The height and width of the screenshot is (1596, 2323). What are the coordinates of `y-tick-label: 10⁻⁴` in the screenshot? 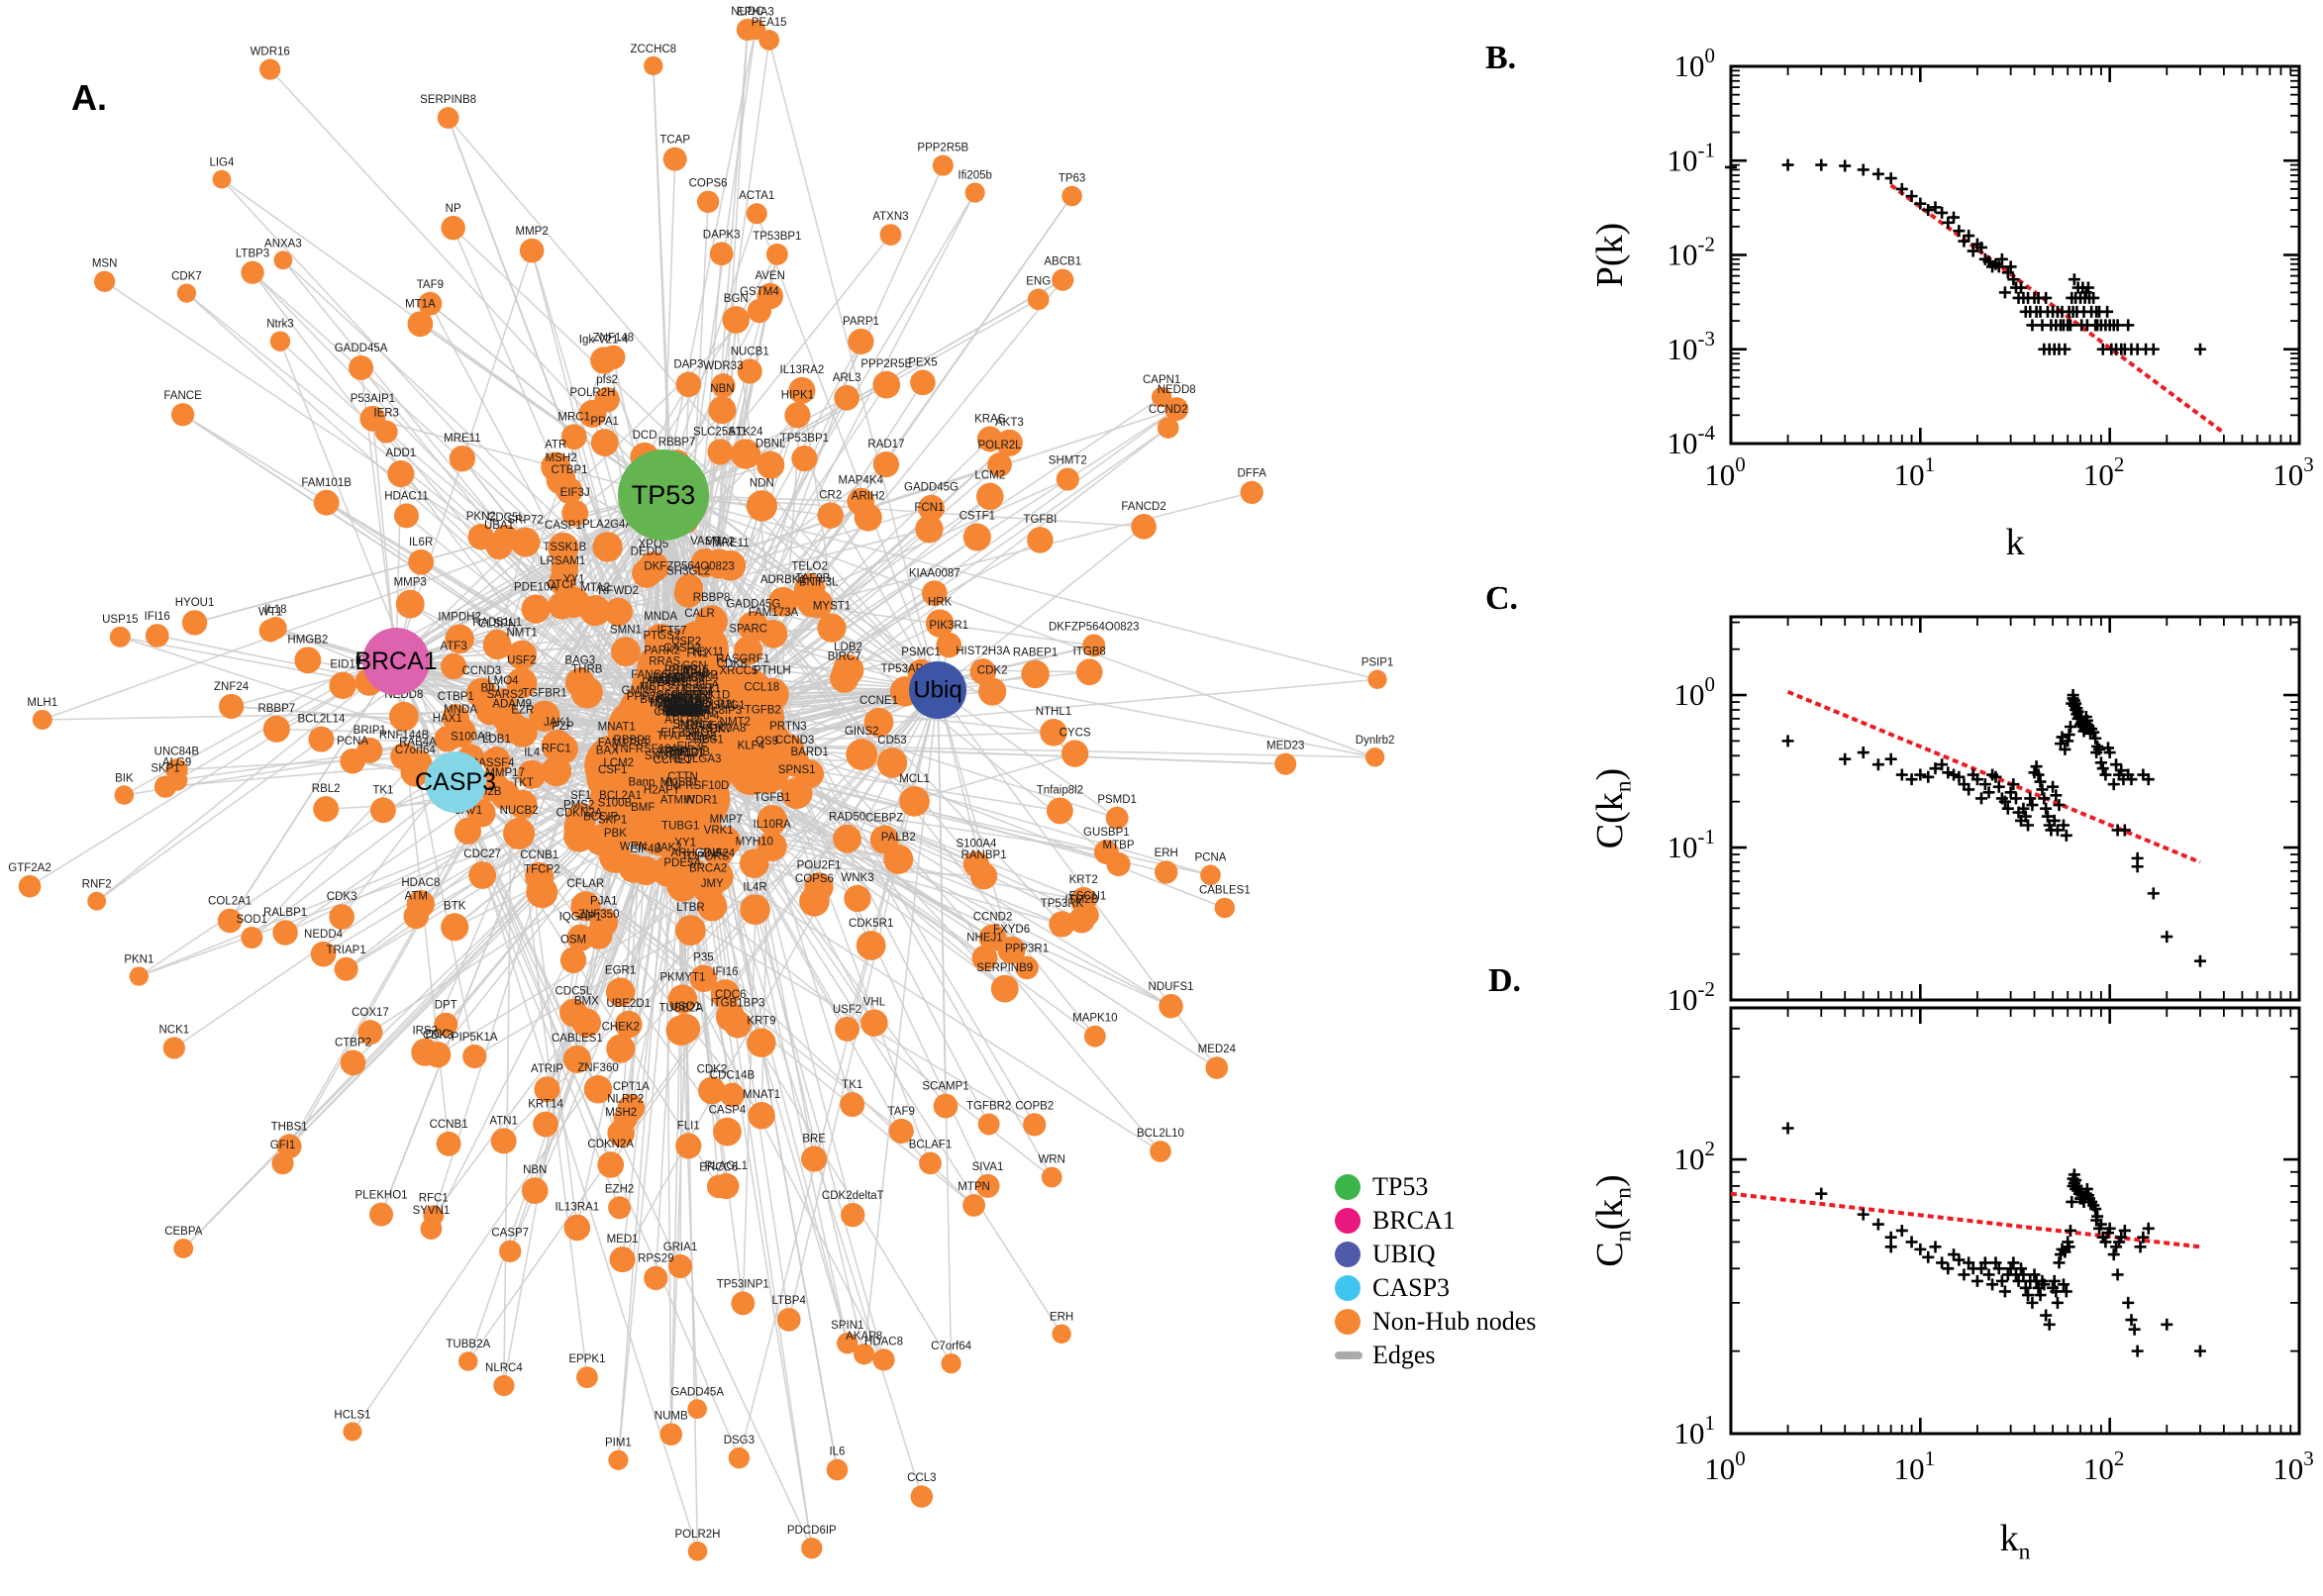 It's located at (1692, 441).